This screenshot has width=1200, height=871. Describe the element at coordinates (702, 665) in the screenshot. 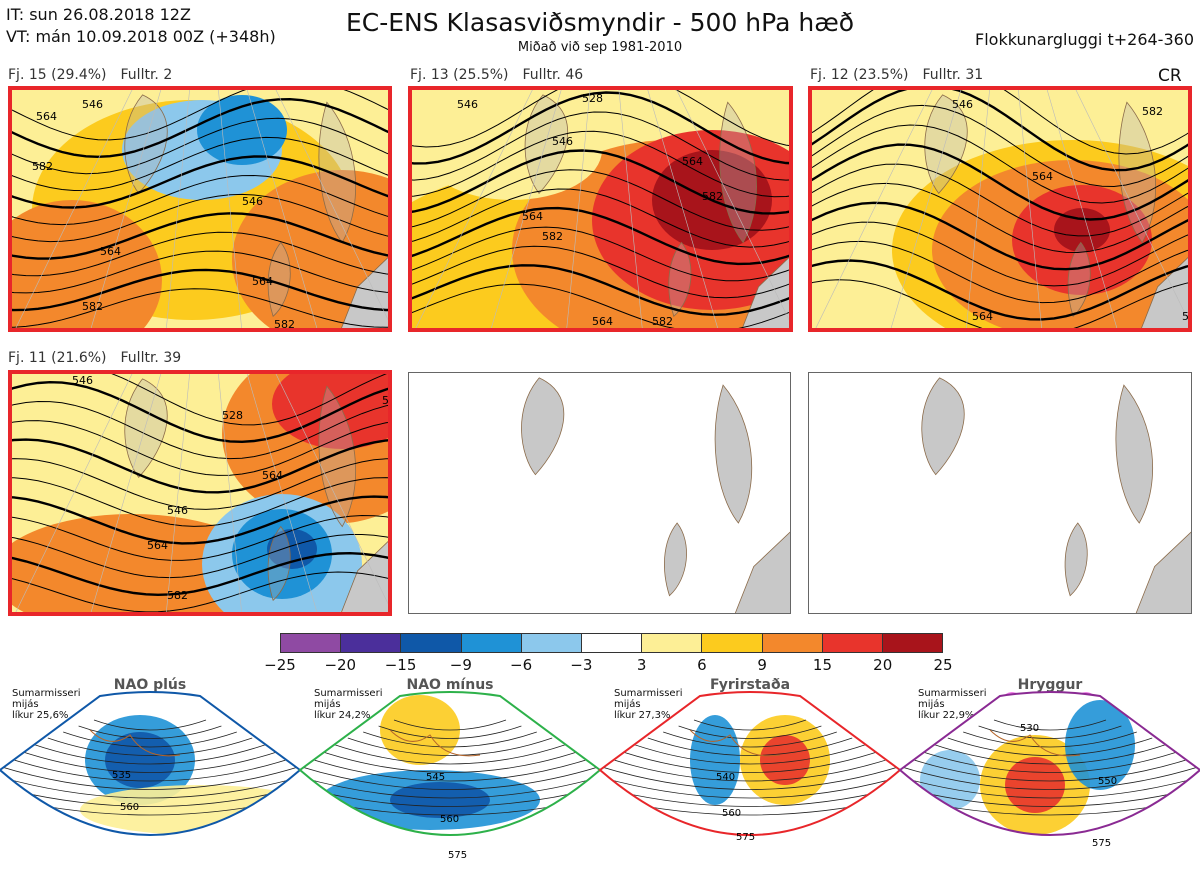

I see `colorbar-tick-label: 6` at that location.